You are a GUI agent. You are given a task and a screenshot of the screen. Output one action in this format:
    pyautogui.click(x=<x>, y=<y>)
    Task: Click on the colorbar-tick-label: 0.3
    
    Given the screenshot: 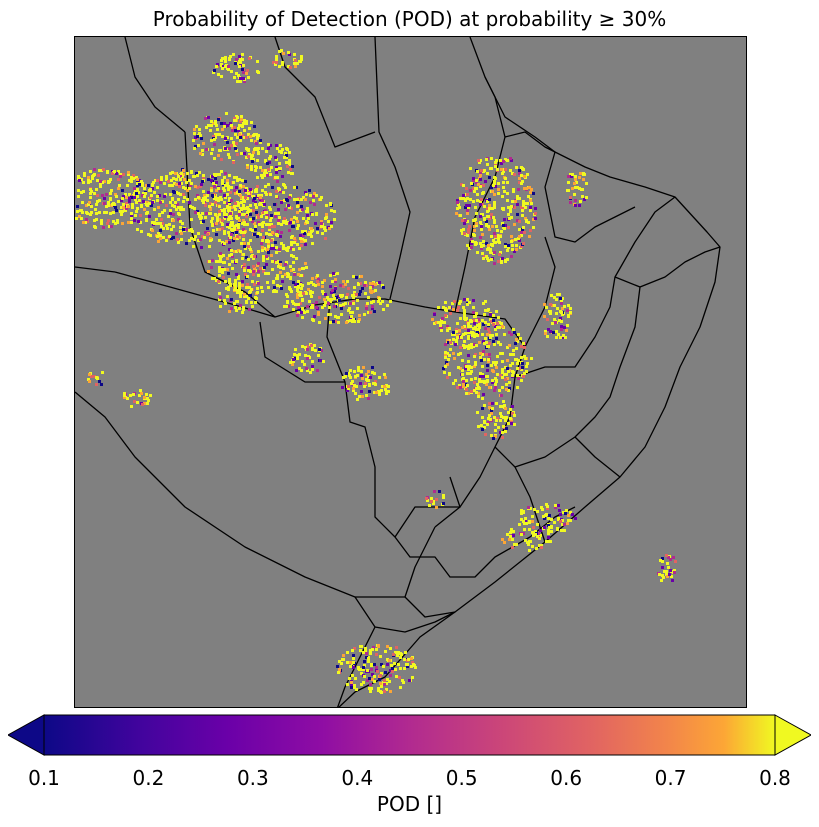 What is the action you would take?
    pyautogui.click(x=252, y=778)
    